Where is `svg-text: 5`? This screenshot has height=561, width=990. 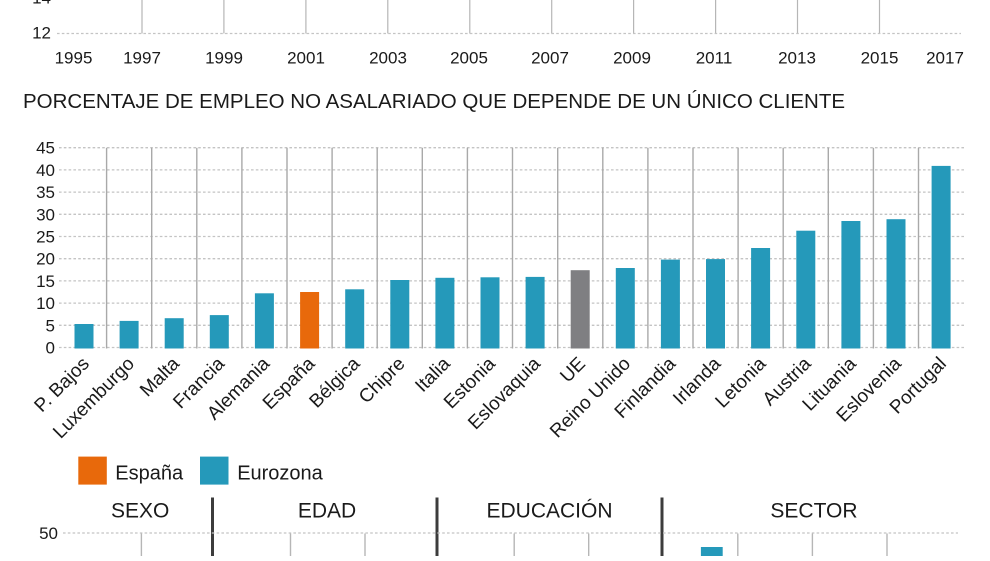 svg-text: 5 is located at coordinates (50, 325).